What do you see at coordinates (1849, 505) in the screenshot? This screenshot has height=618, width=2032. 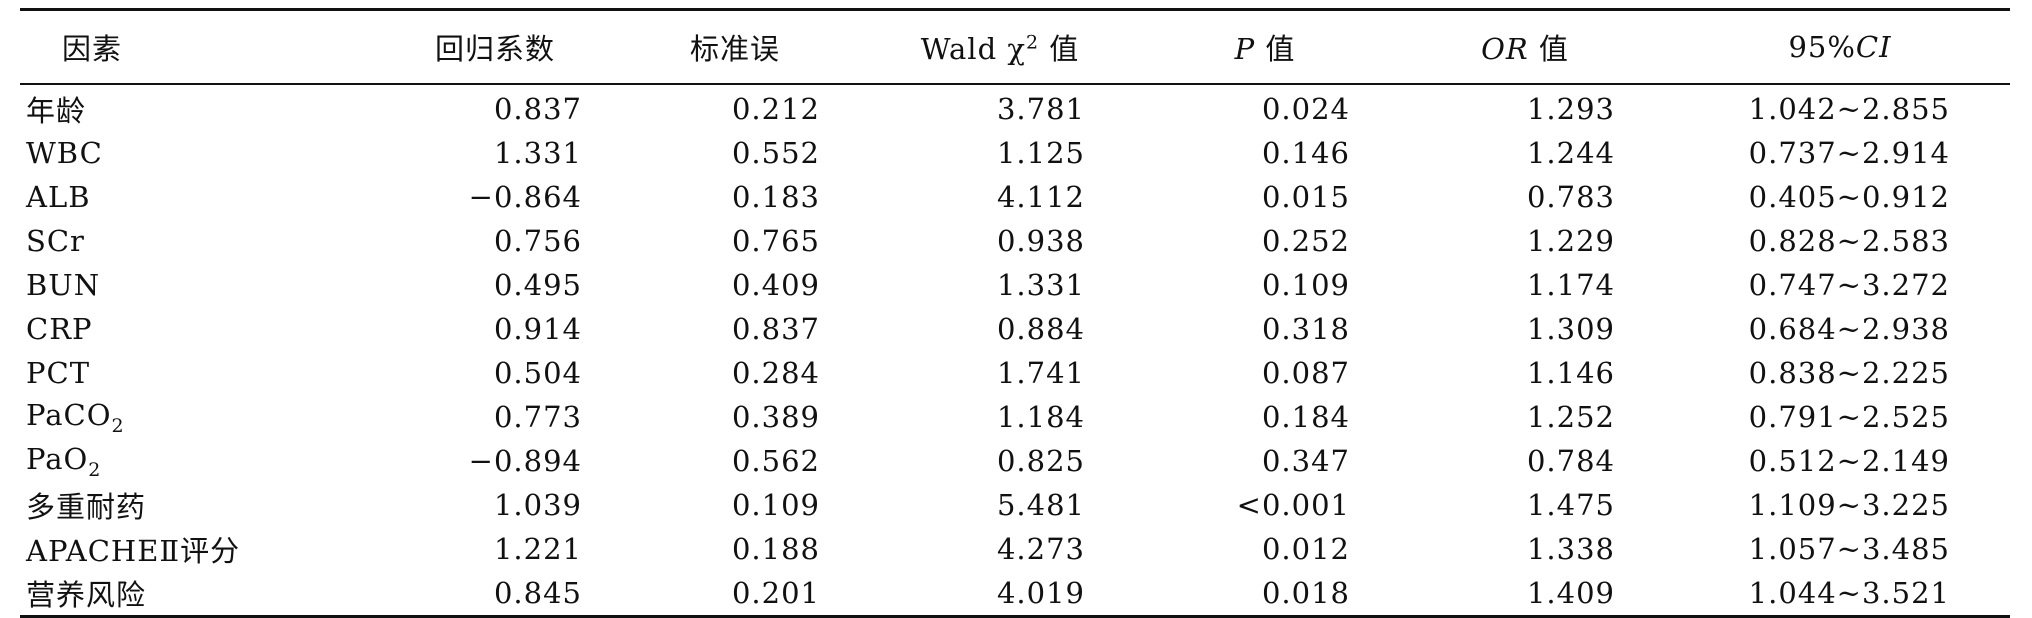 I see `cell-ci: 1.109~3.225` at bounding box center [1849, 505].